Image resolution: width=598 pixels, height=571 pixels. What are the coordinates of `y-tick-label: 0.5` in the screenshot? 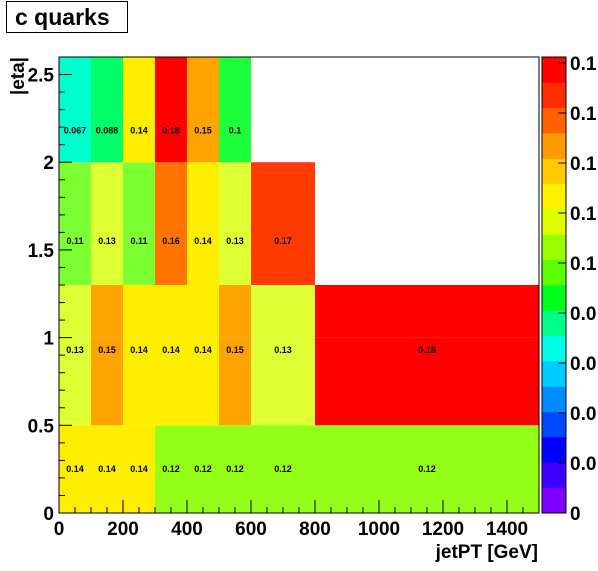 It's located at (41, 426).